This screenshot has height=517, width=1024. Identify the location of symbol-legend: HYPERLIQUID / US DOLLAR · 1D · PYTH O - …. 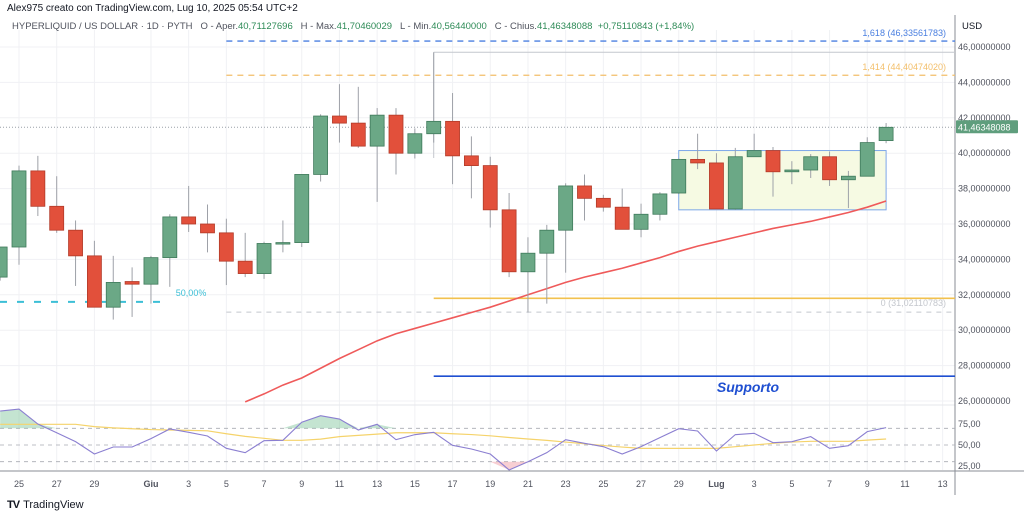
(353, 26).